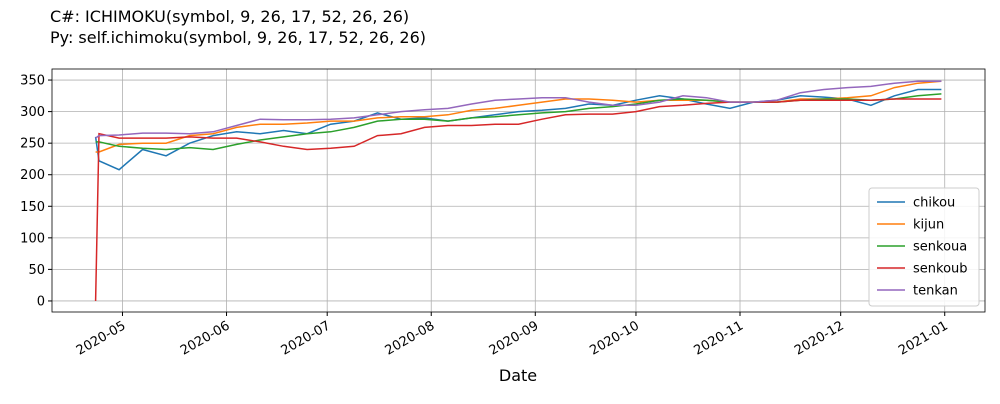 Image resolution: width=1000 pixels, height=404 pixels. What do you see at coordinates (32, 112) in the screenshot?
I see `y-tick-label: 300` at bounding box center [32, 112].